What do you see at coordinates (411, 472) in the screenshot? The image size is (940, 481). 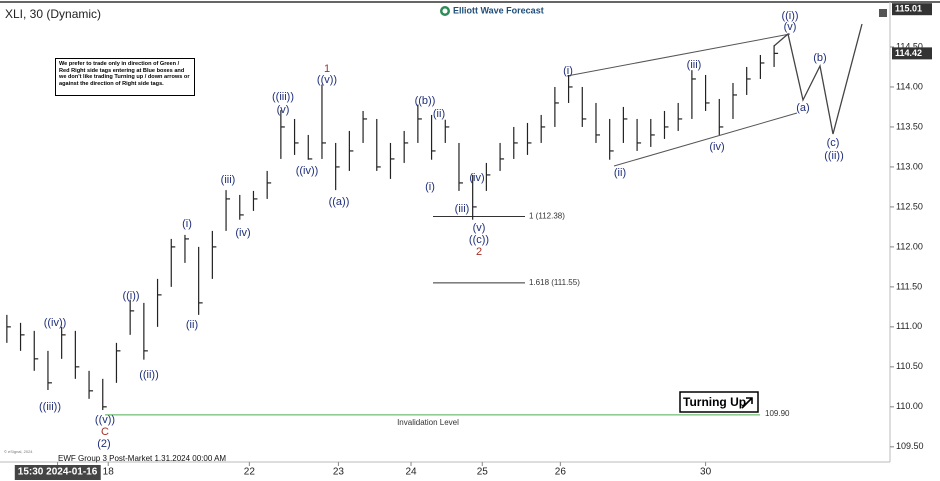 I see `x-tick-label: 24` at bounding box center [411, 472].